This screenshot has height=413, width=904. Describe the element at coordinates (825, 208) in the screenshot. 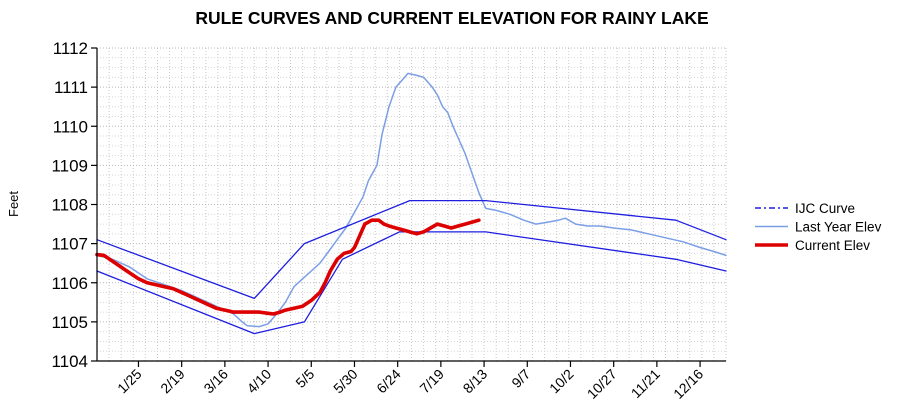

I see `legend-label-ijc-curve: IJC Curve` at that location.